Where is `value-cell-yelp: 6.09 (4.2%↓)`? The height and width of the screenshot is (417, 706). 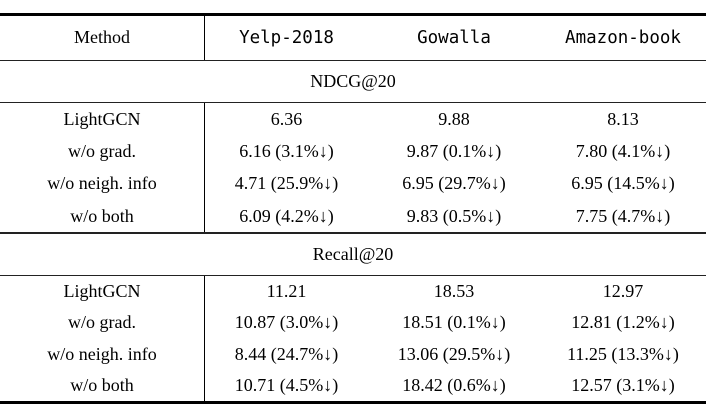 value-cell-yelp: 6.09 (4.2%↓) is located at coordinates (286, 215).